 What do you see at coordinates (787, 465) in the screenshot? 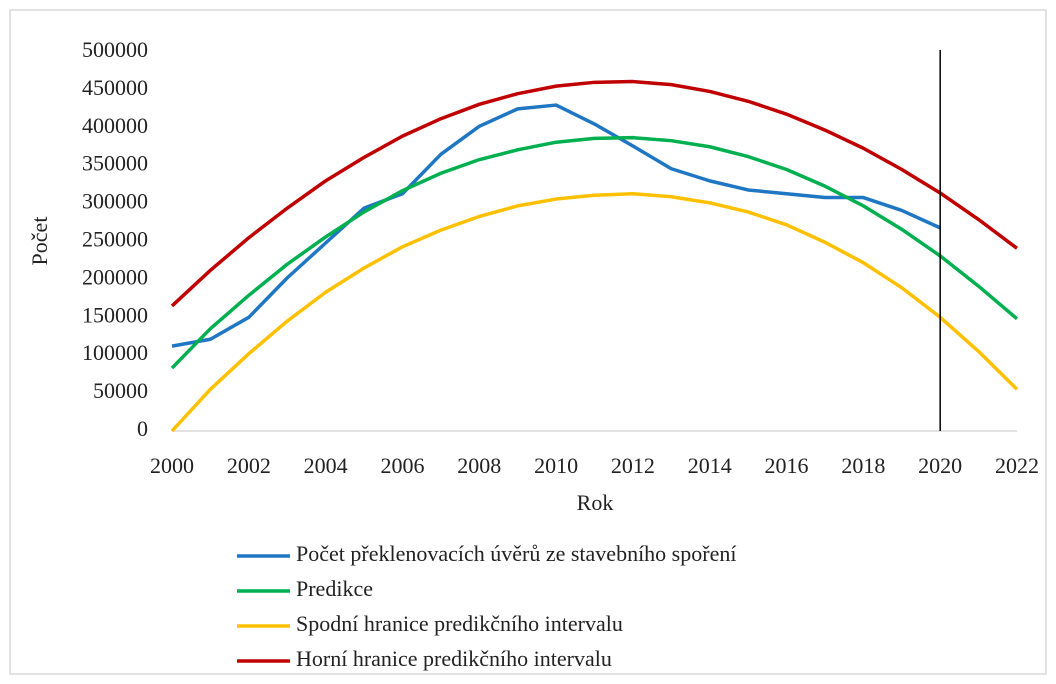
I see `x-tick-label: 2016` at bounding box center [787, 465].